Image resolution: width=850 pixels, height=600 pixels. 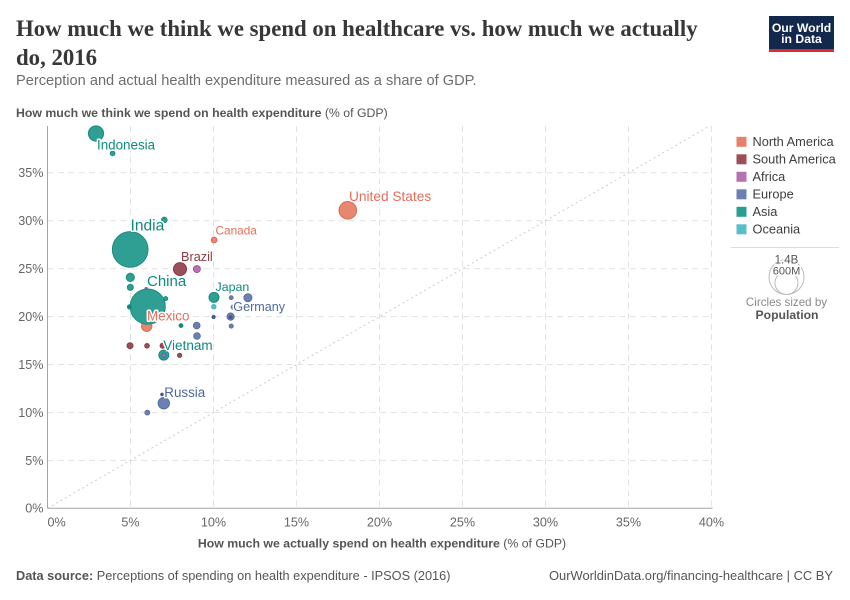 I want to click on svg-text: Oceania, so click(x=777, y=229).